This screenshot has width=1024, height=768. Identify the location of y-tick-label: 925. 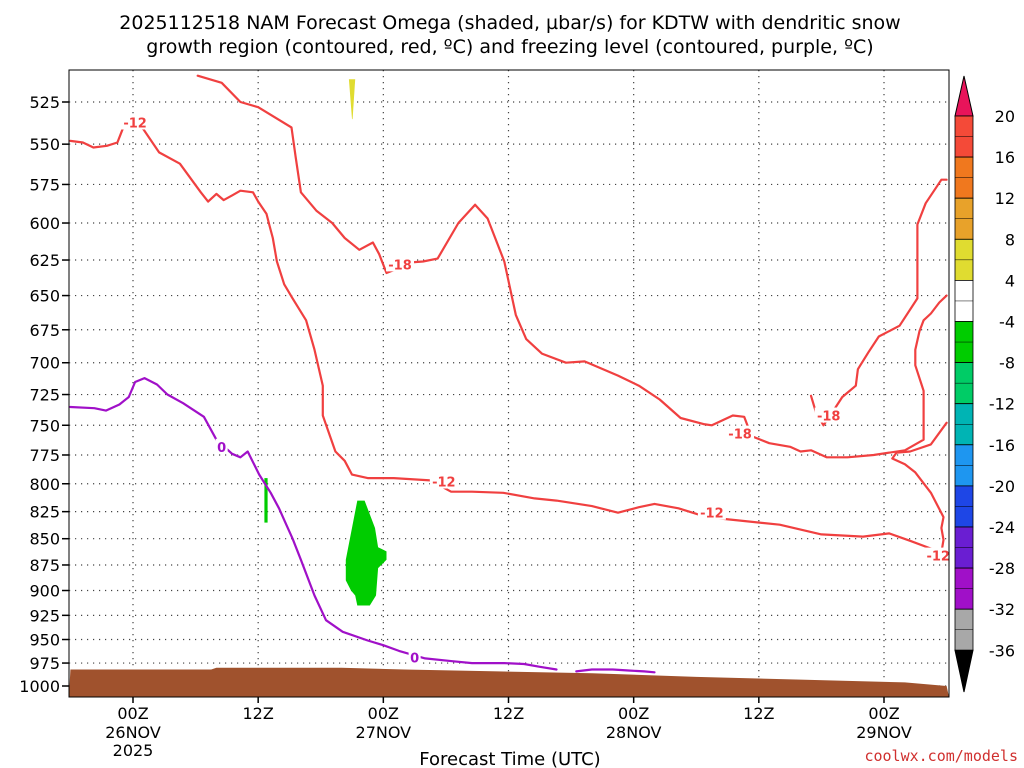
(44, 615).